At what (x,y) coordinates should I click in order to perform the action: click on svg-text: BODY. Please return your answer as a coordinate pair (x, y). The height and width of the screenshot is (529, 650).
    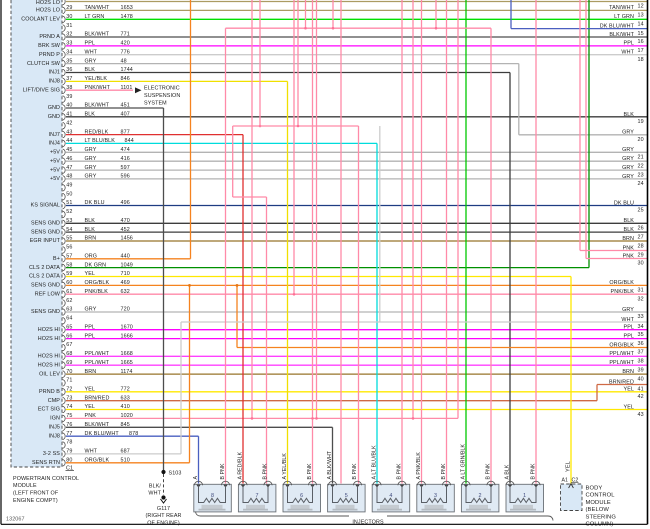
    Looking at the image, I should click on (594, 489).